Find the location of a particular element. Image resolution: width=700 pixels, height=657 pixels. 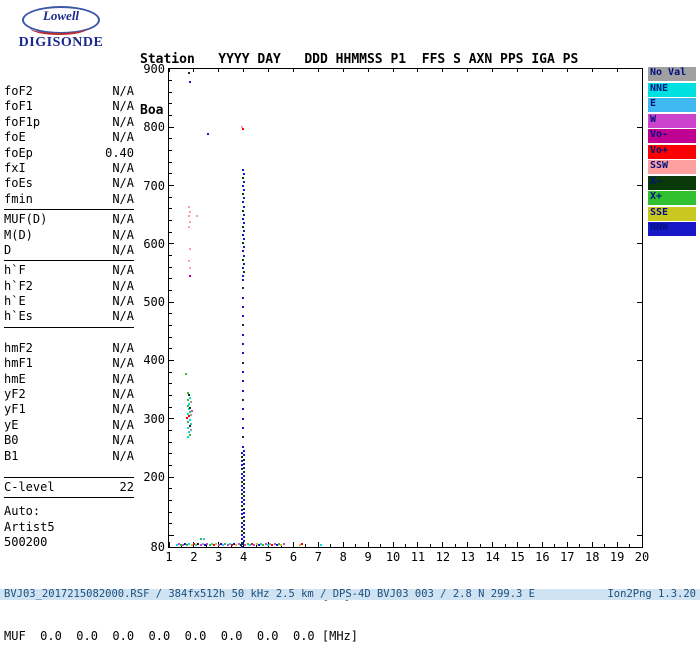

status-version: Ion2Png 1.3.20 is located at coordinates (651, 594).